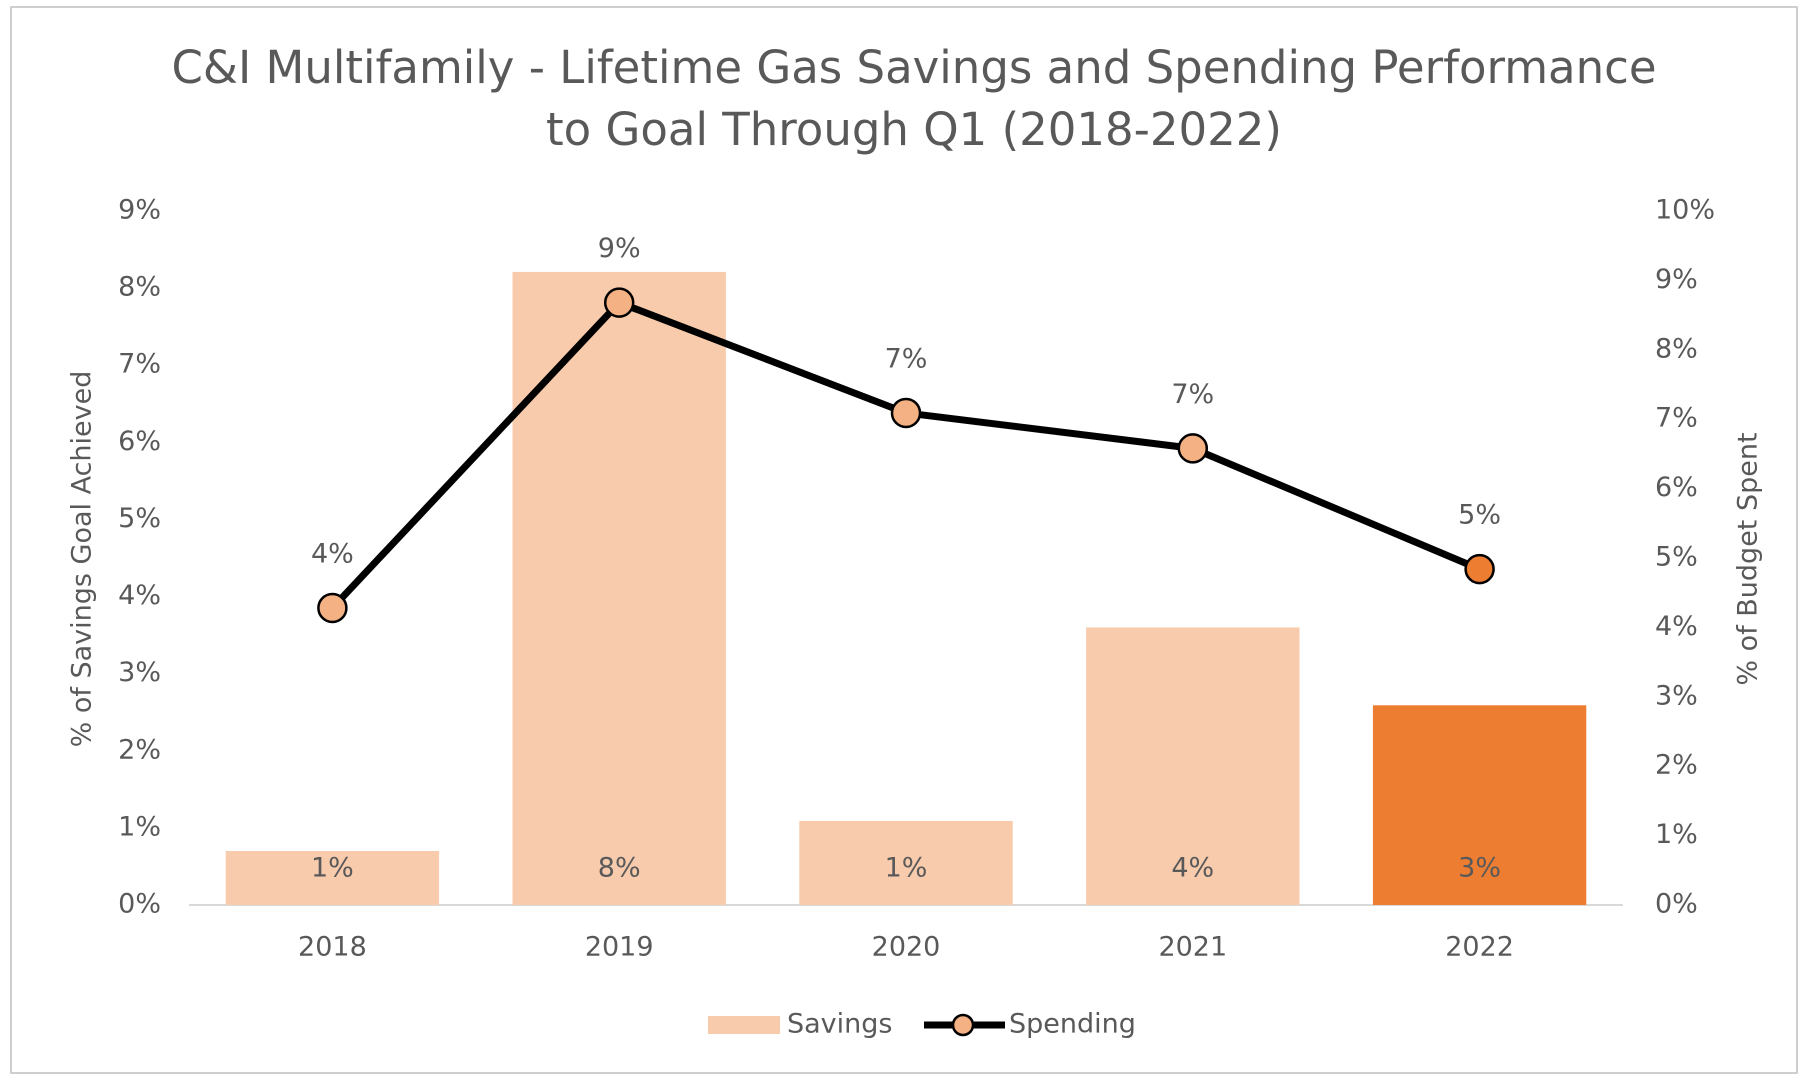  Describe the element at coordinates (1676, 557) in the screenshot. I see `y2-tick-label: 5%` at that location.